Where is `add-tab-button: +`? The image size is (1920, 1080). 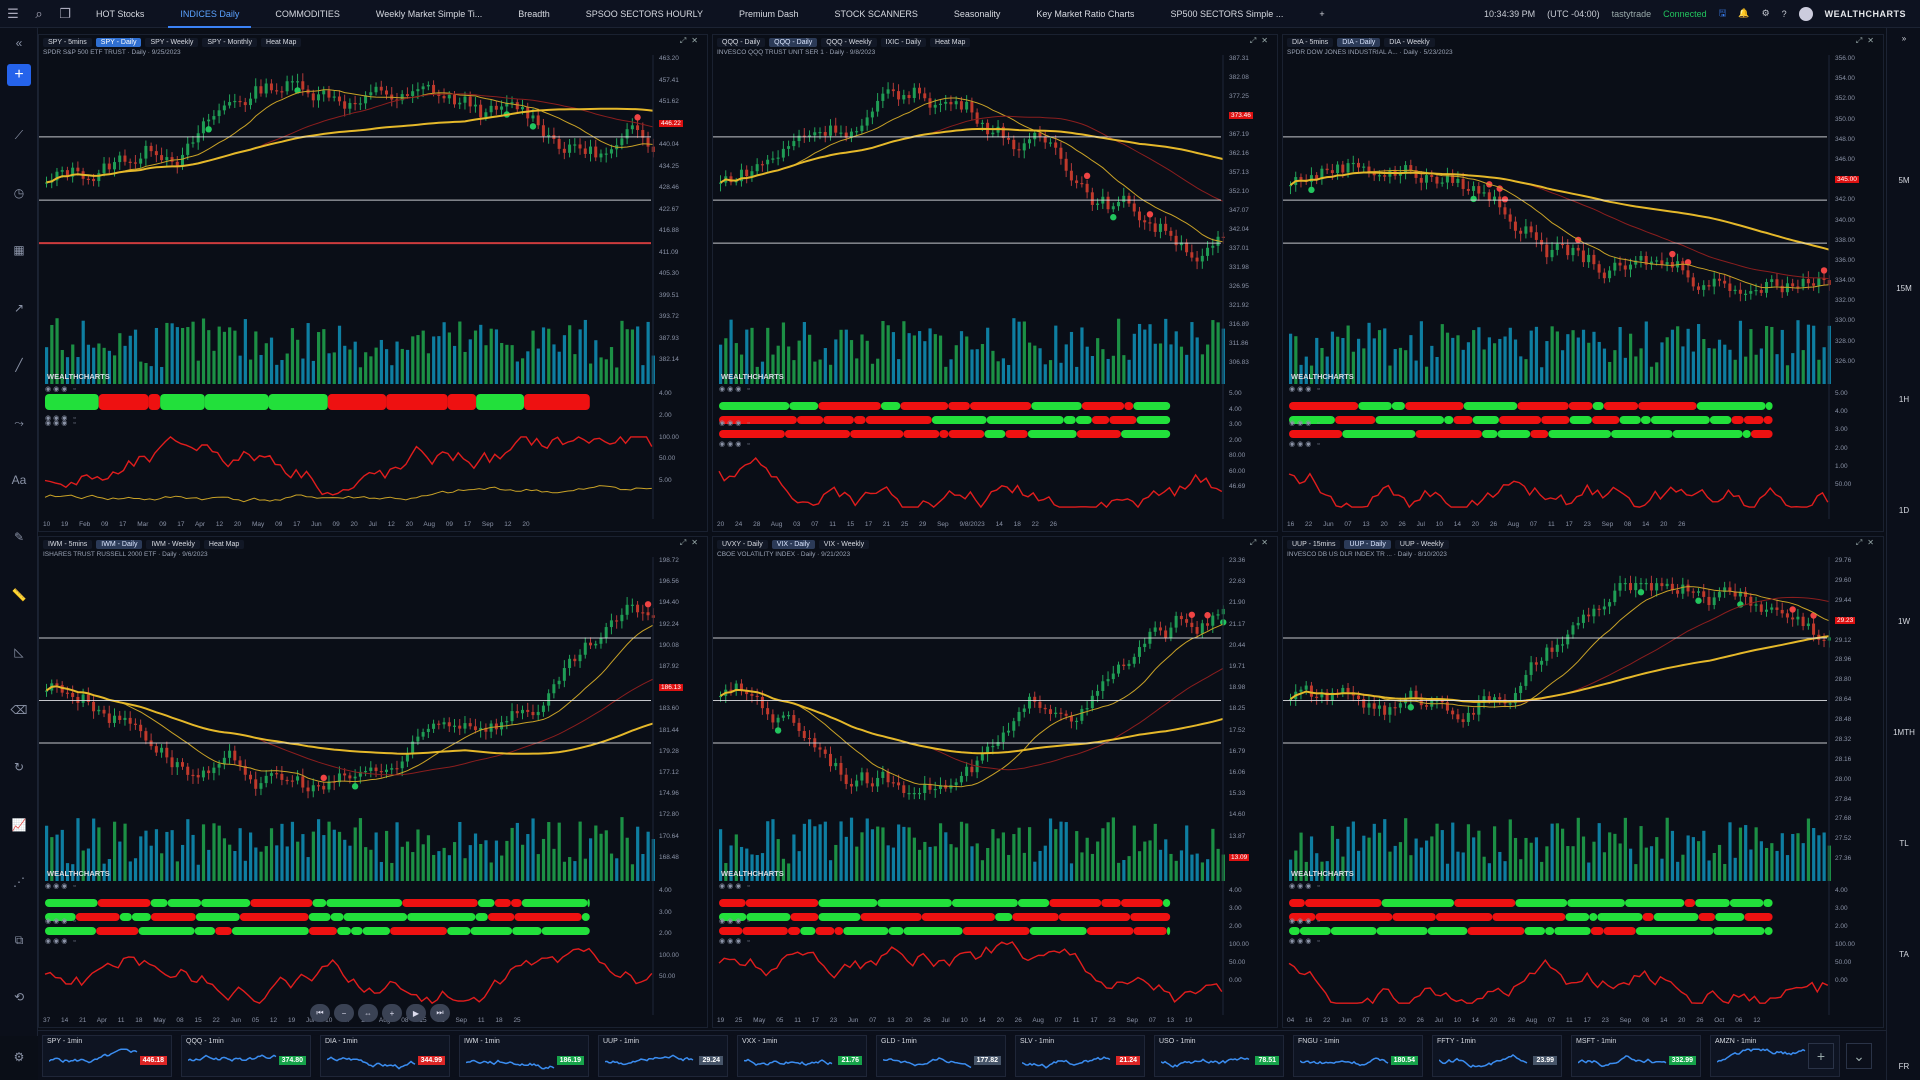
add-tab-button: + is located at coordinates (1322, 13).